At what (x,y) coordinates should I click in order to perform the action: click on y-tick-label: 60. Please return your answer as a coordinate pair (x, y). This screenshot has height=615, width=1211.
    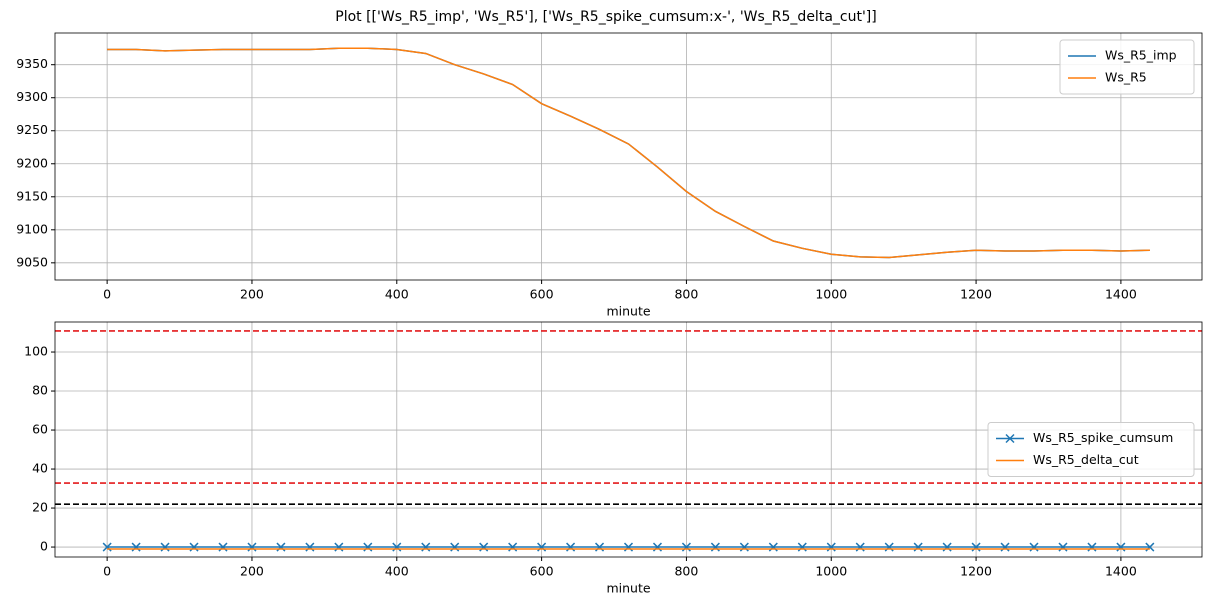
    Looking at the image, I should click on (40, 429).